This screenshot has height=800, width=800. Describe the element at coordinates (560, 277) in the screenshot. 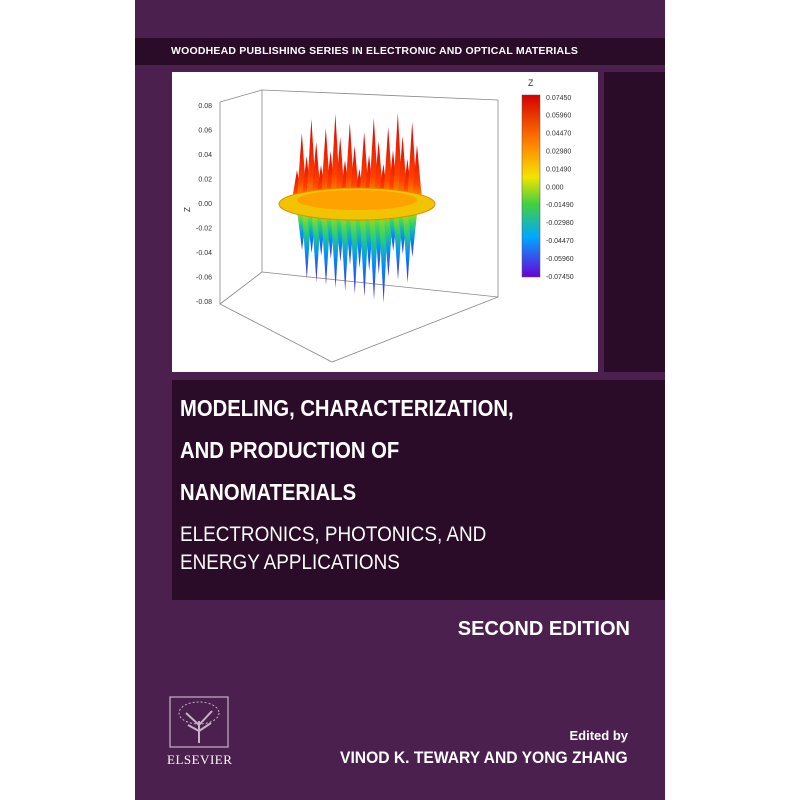

I see `colorbar-label: -0.07450` at that location.